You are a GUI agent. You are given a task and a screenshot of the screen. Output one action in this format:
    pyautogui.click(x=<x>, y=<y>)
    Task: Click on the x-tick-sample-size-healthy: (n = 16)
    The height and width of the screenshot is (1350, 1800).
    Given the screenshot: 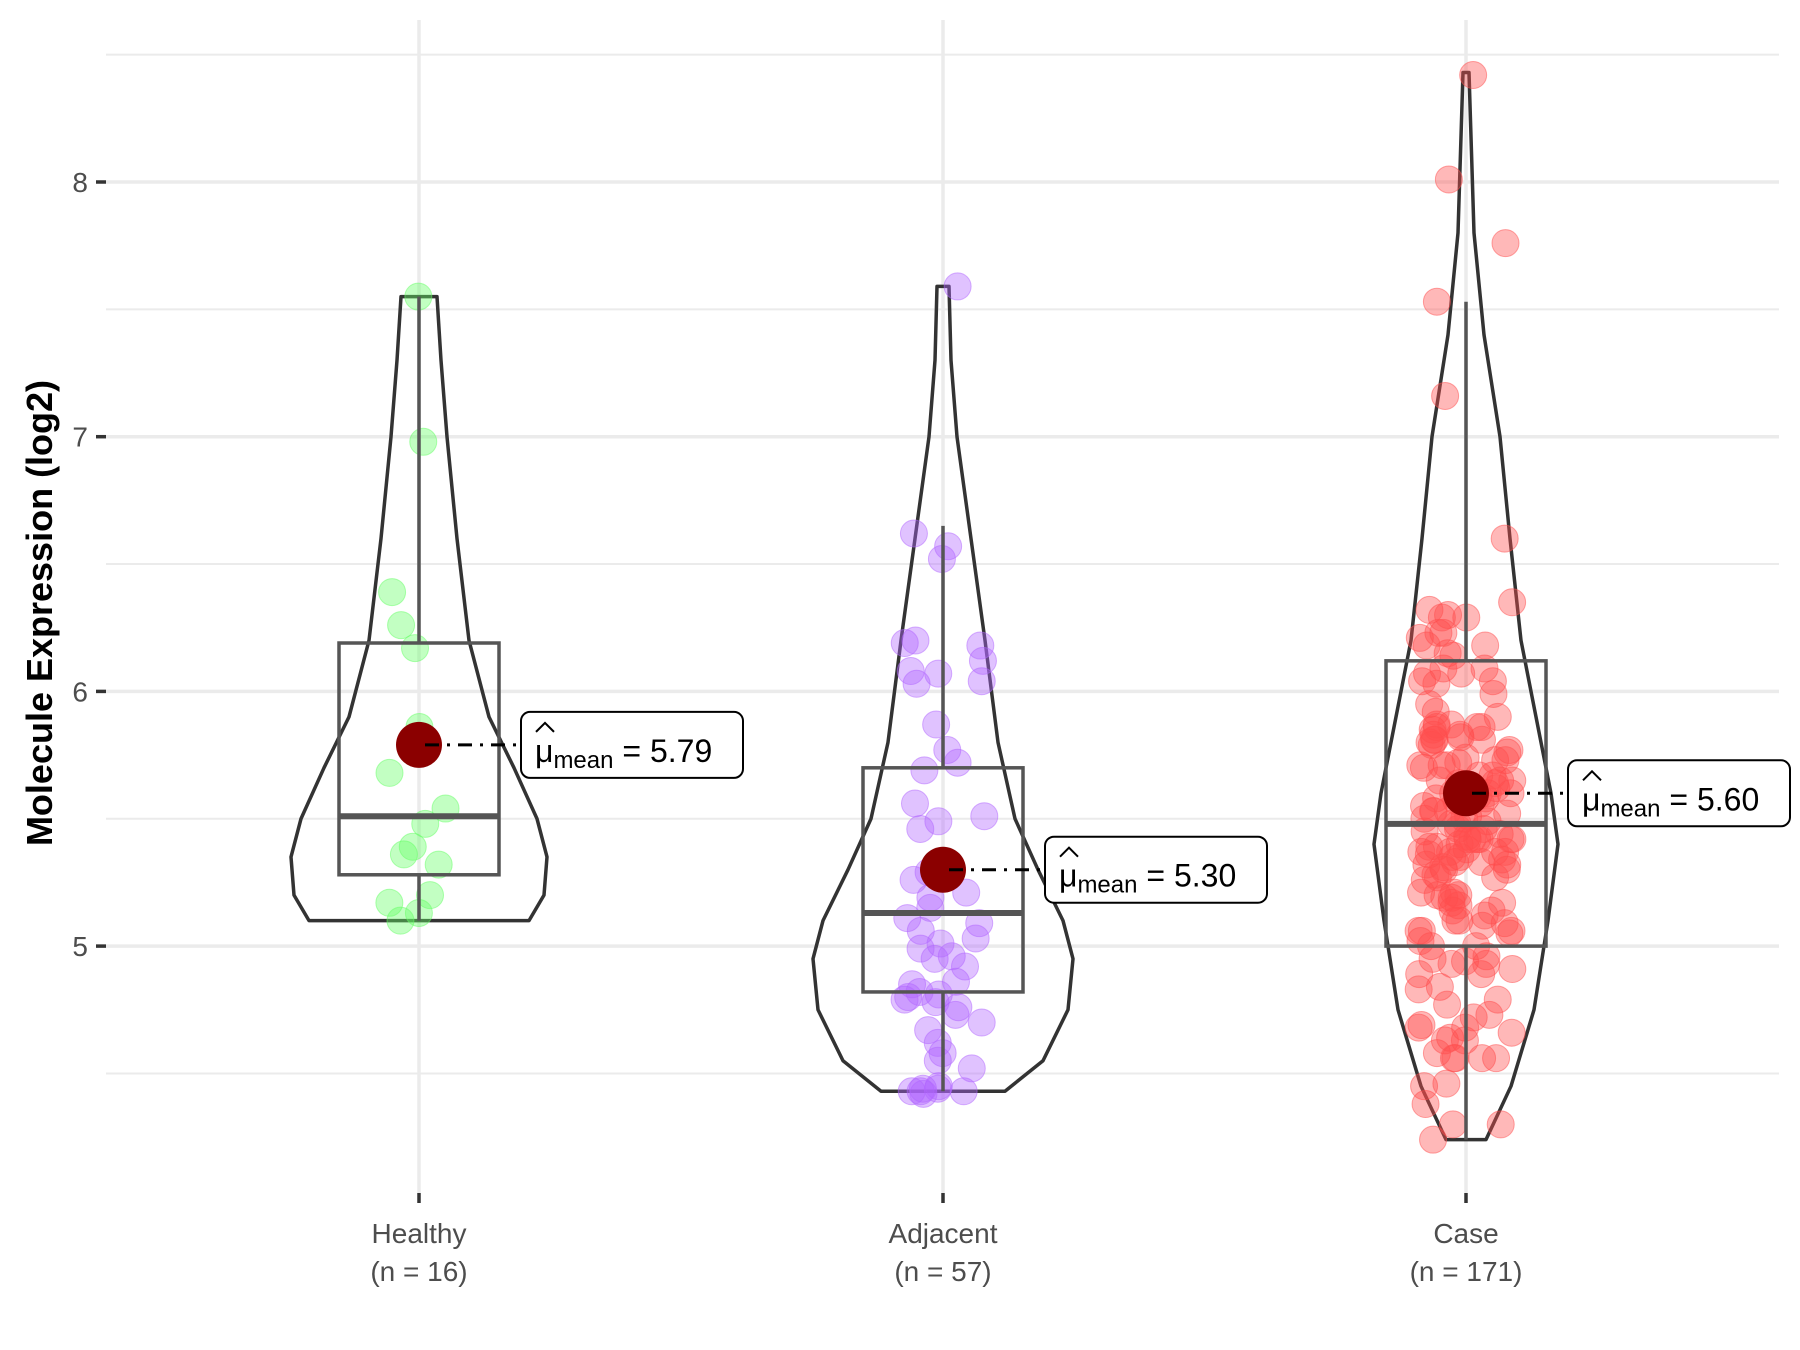 What is the action you would take?
    pyautogui.click(x=418, y=1271)
    